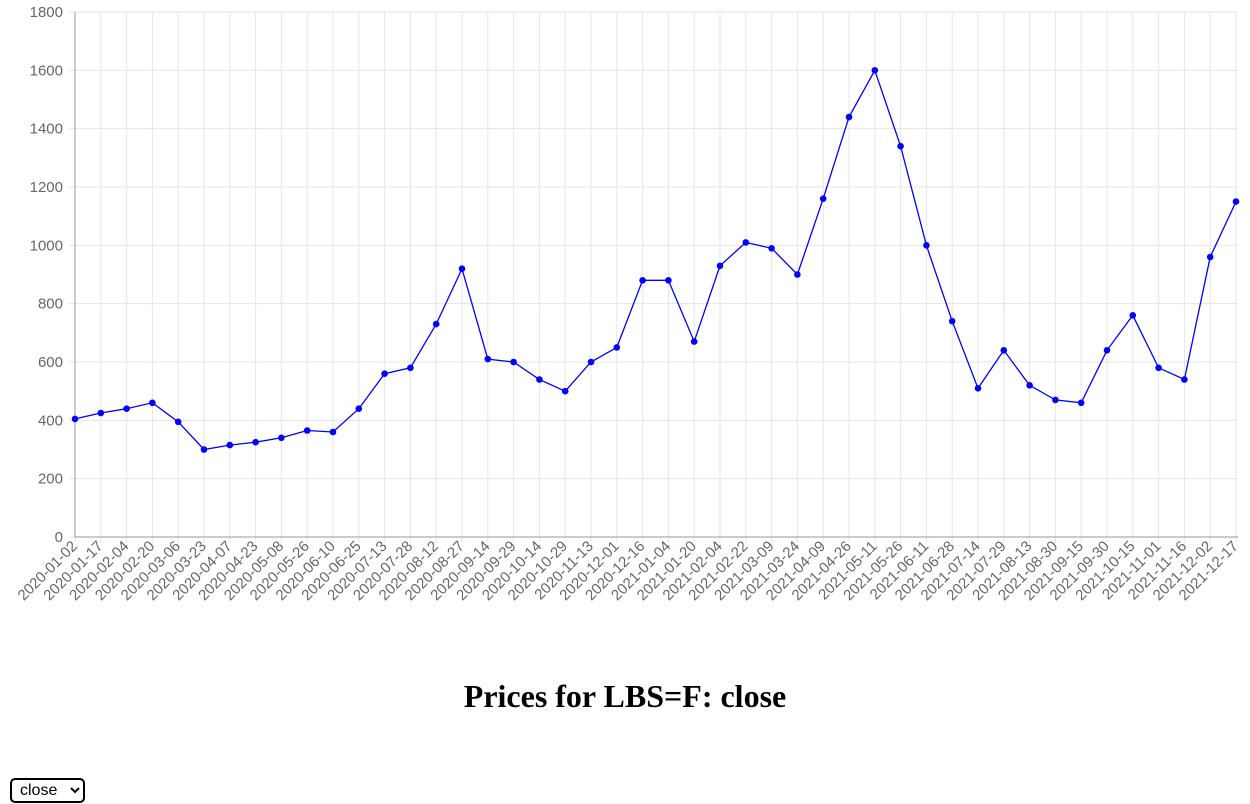 This screenshot has width=1250, height=804. What do you see at coordinates (50, 362) in the screenshot?
I see `y-tick-label: 600` at bounding box center [50, 362].